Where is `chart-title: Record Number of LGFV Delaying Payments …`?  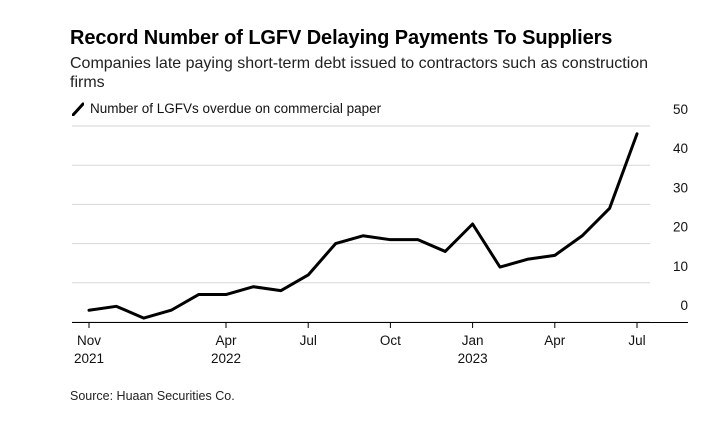
chart-title: Record Number of LGFV Delaying Payments … is located at coordinates (341, 38).